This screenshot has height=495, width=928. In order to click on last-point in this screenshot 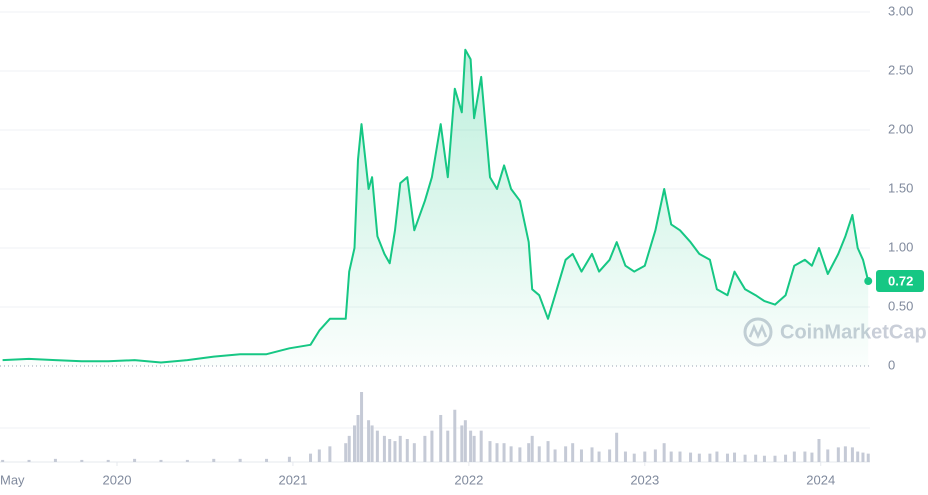, I will do `click(868, 281)`.